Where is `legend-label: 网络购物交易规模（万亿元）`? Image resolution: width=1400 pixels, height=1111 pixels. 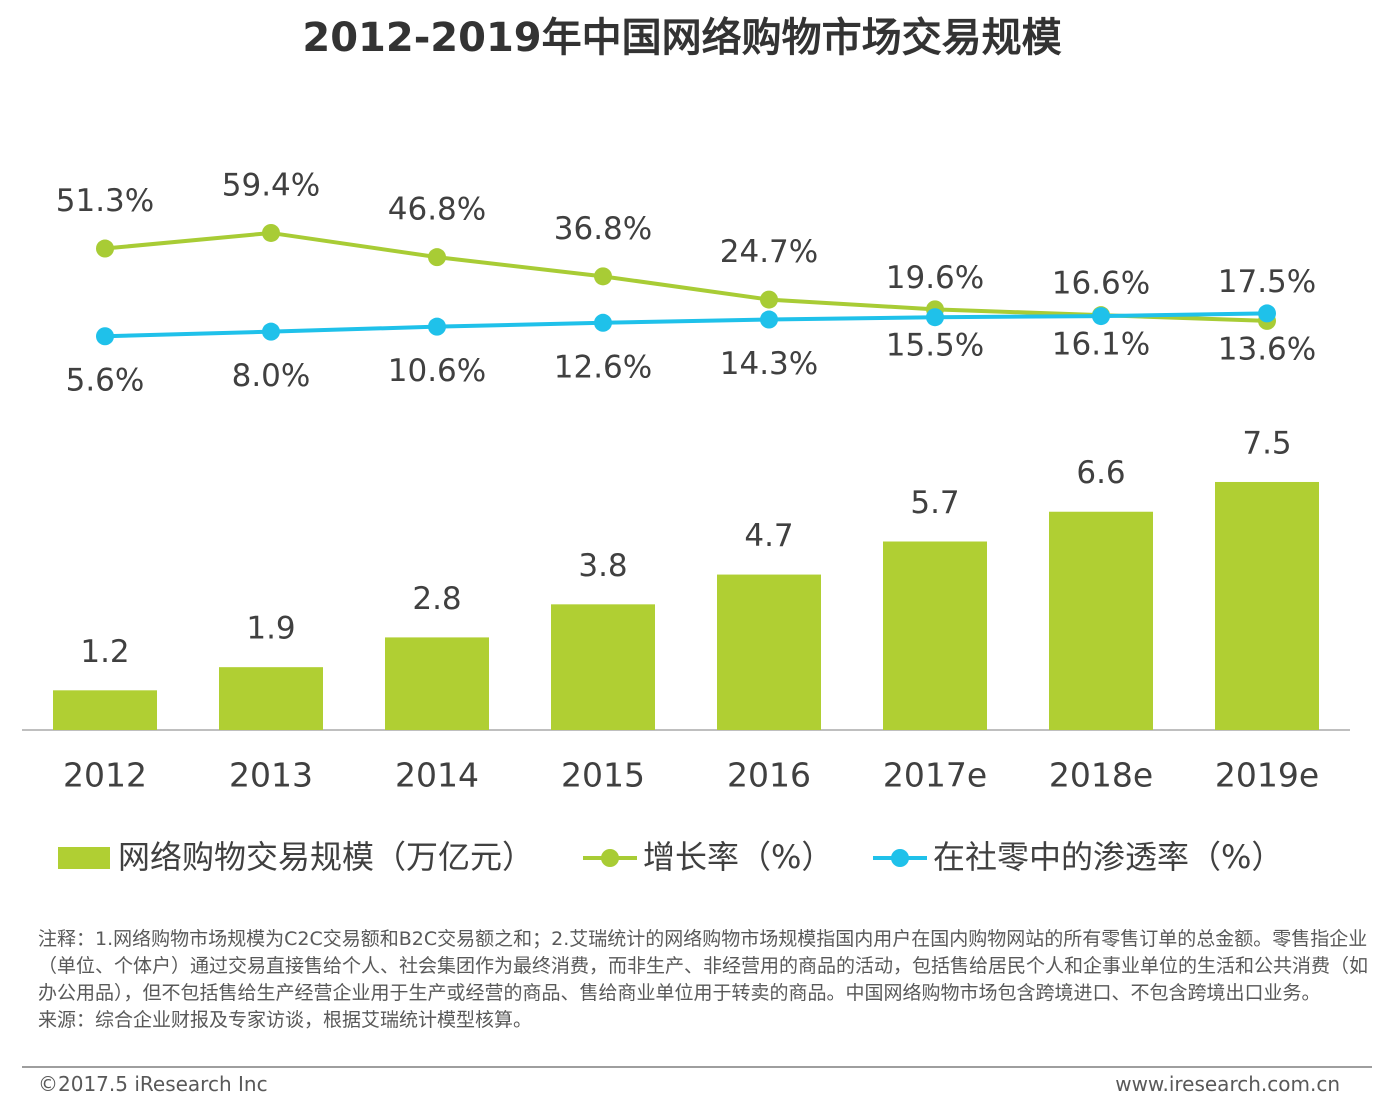
legend-label: 网络购物交易规模（万亿元） is located at coordinates (326, 857).